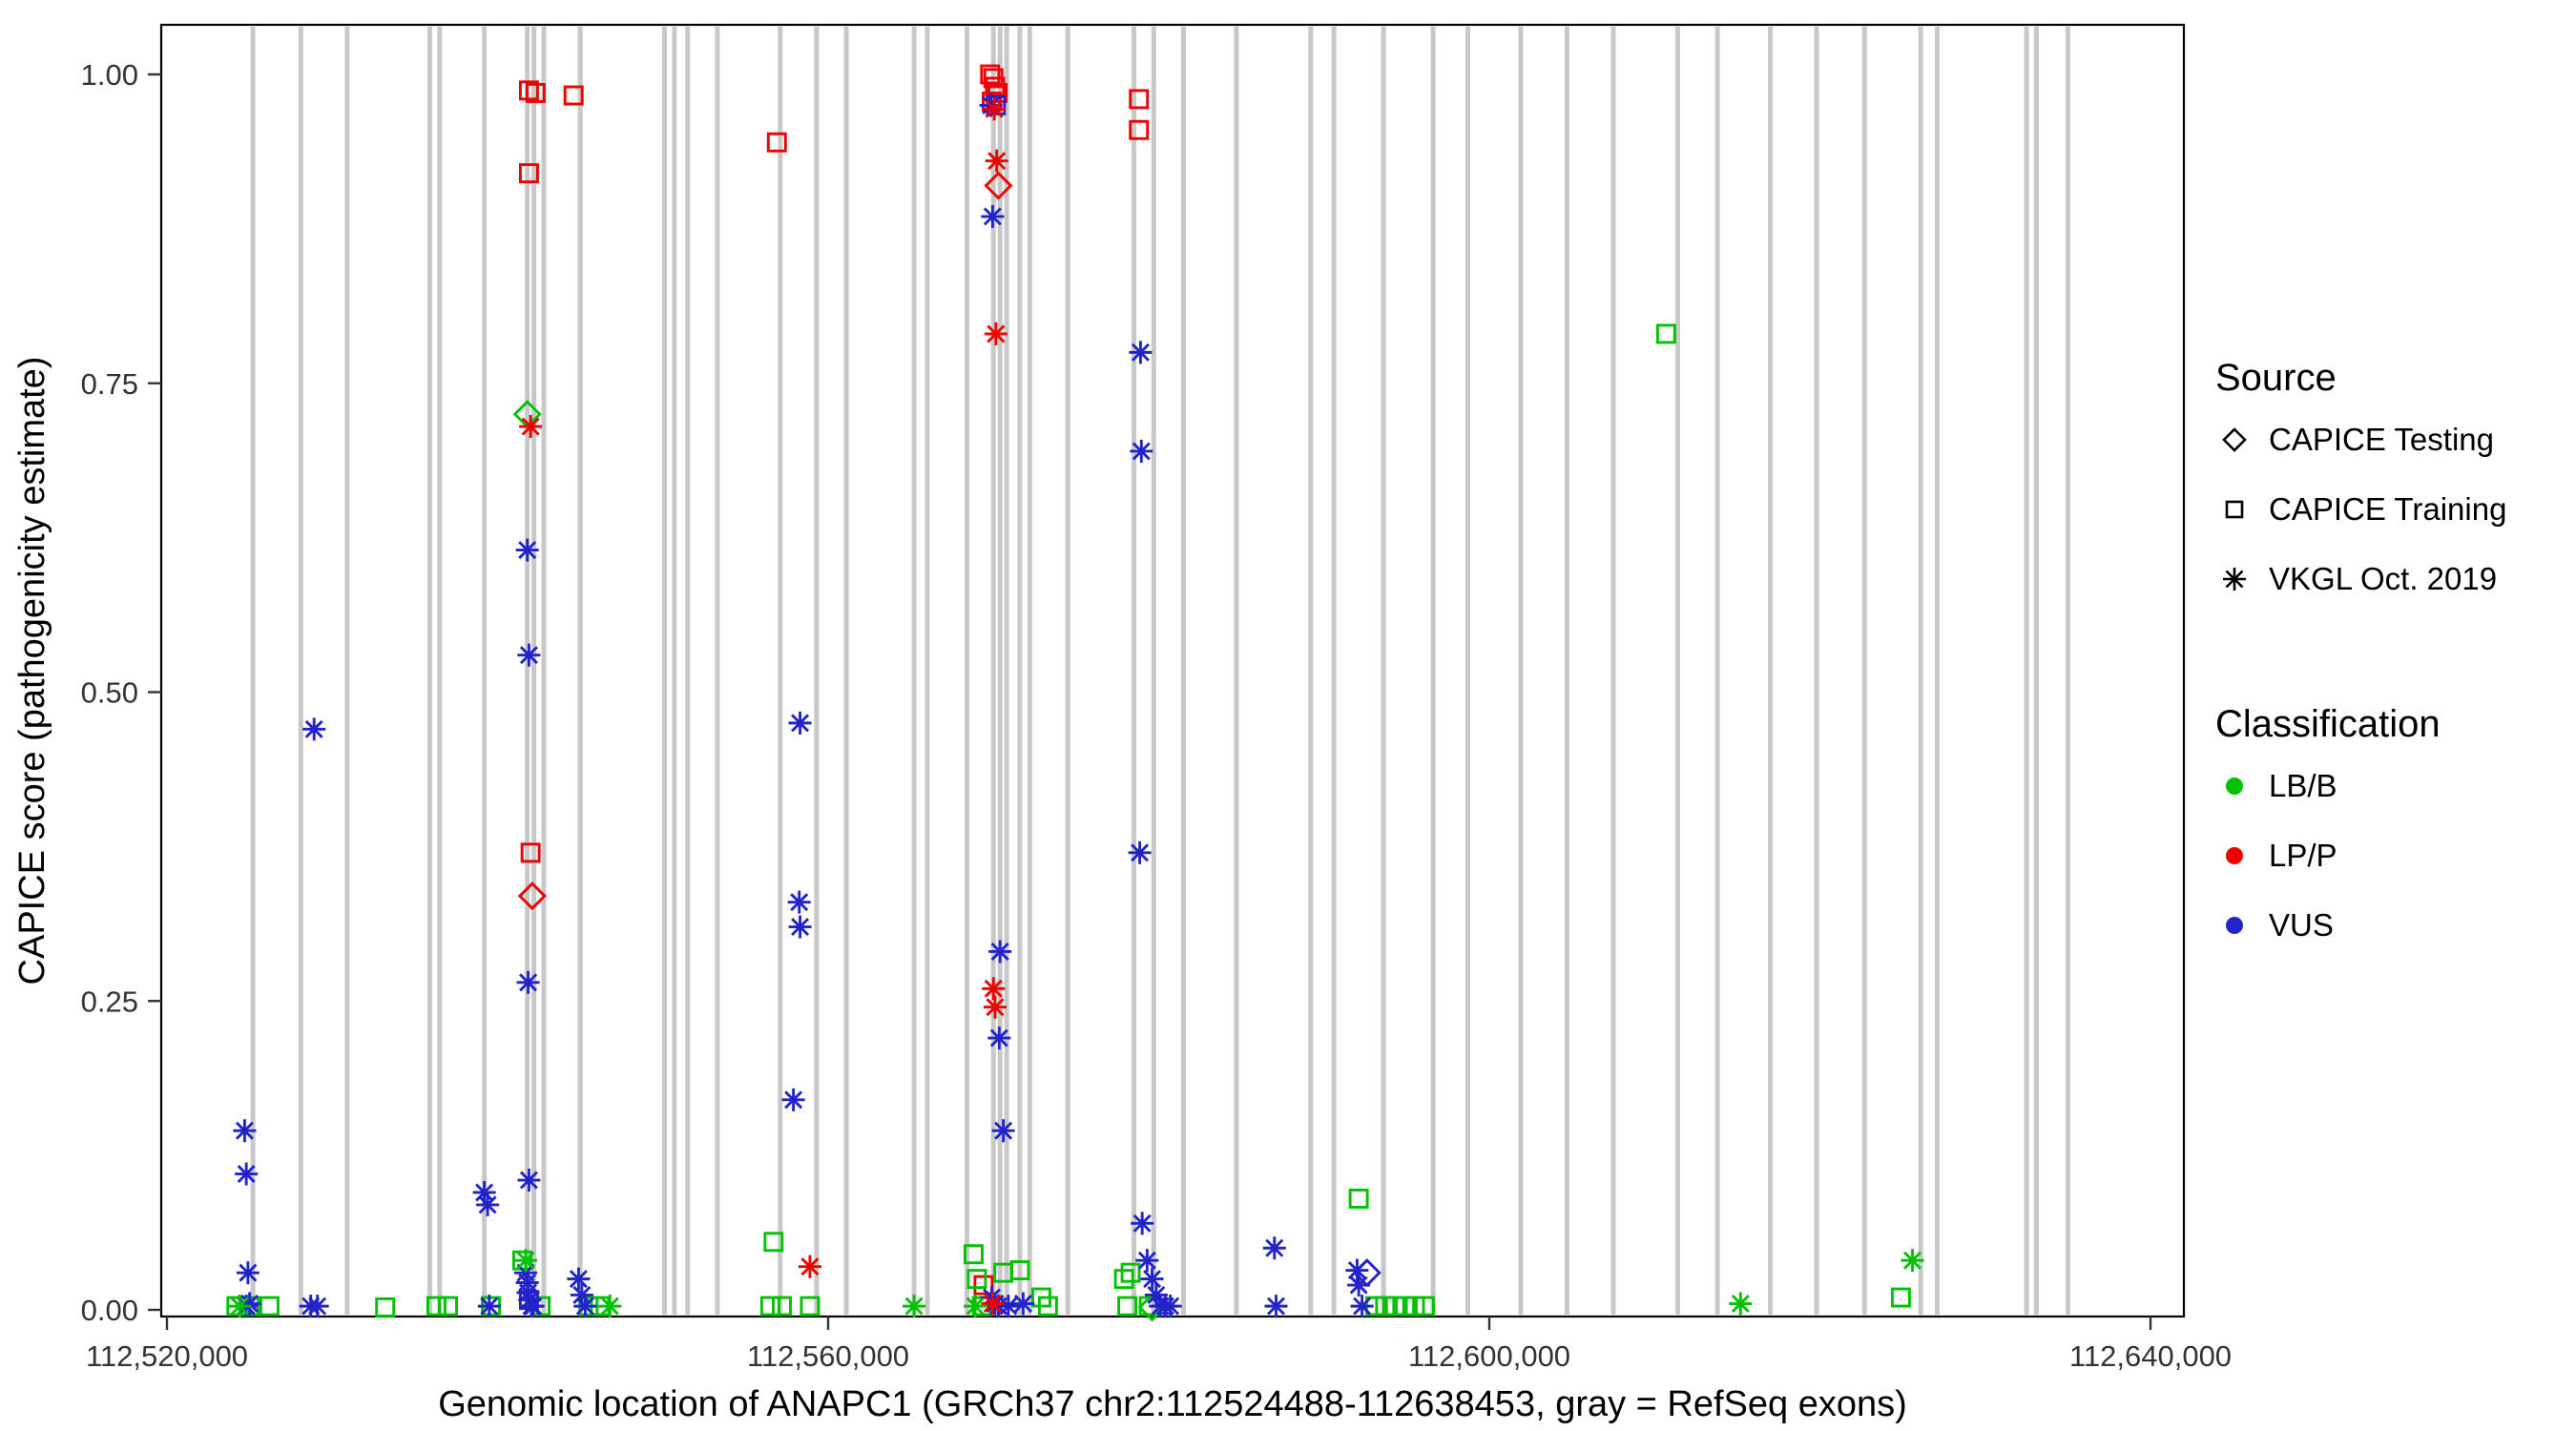 The image size is (2576, 1431). Describe the element at coordinates (2391, 925) in the screenshot. I see `legend-entry-vus: VUS` at that location.